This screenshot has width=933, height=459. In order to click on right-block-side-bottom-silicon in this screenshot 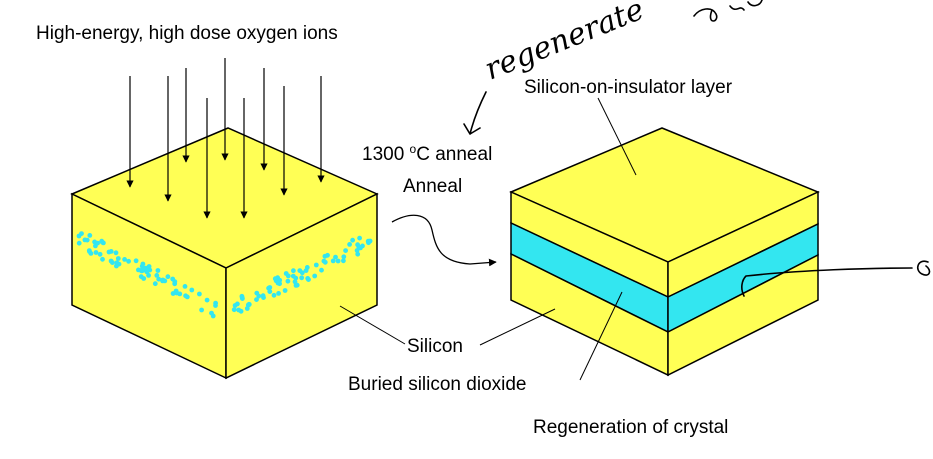, I will do `click(743, 315)`.